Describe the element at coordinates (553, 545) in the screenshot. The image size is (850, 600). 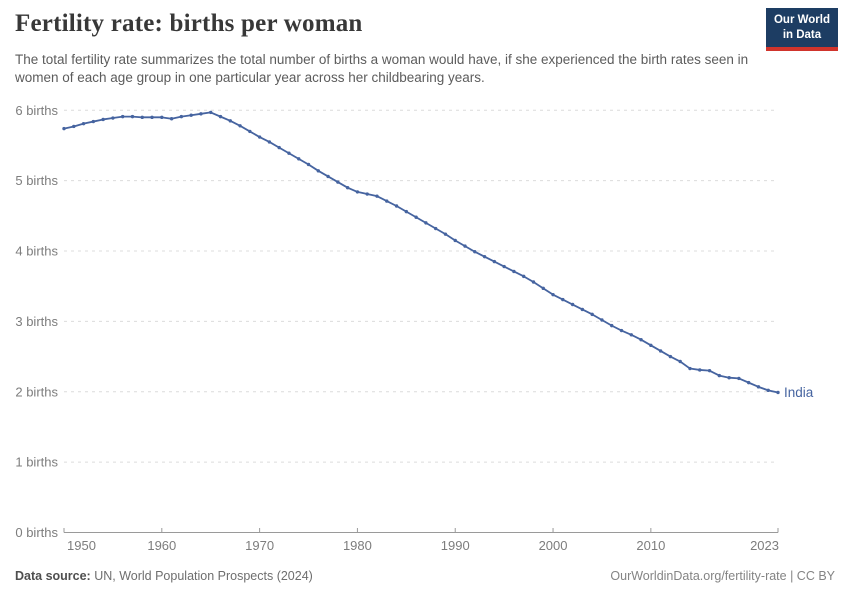
I see `x-tick-label: 2000` at that location.